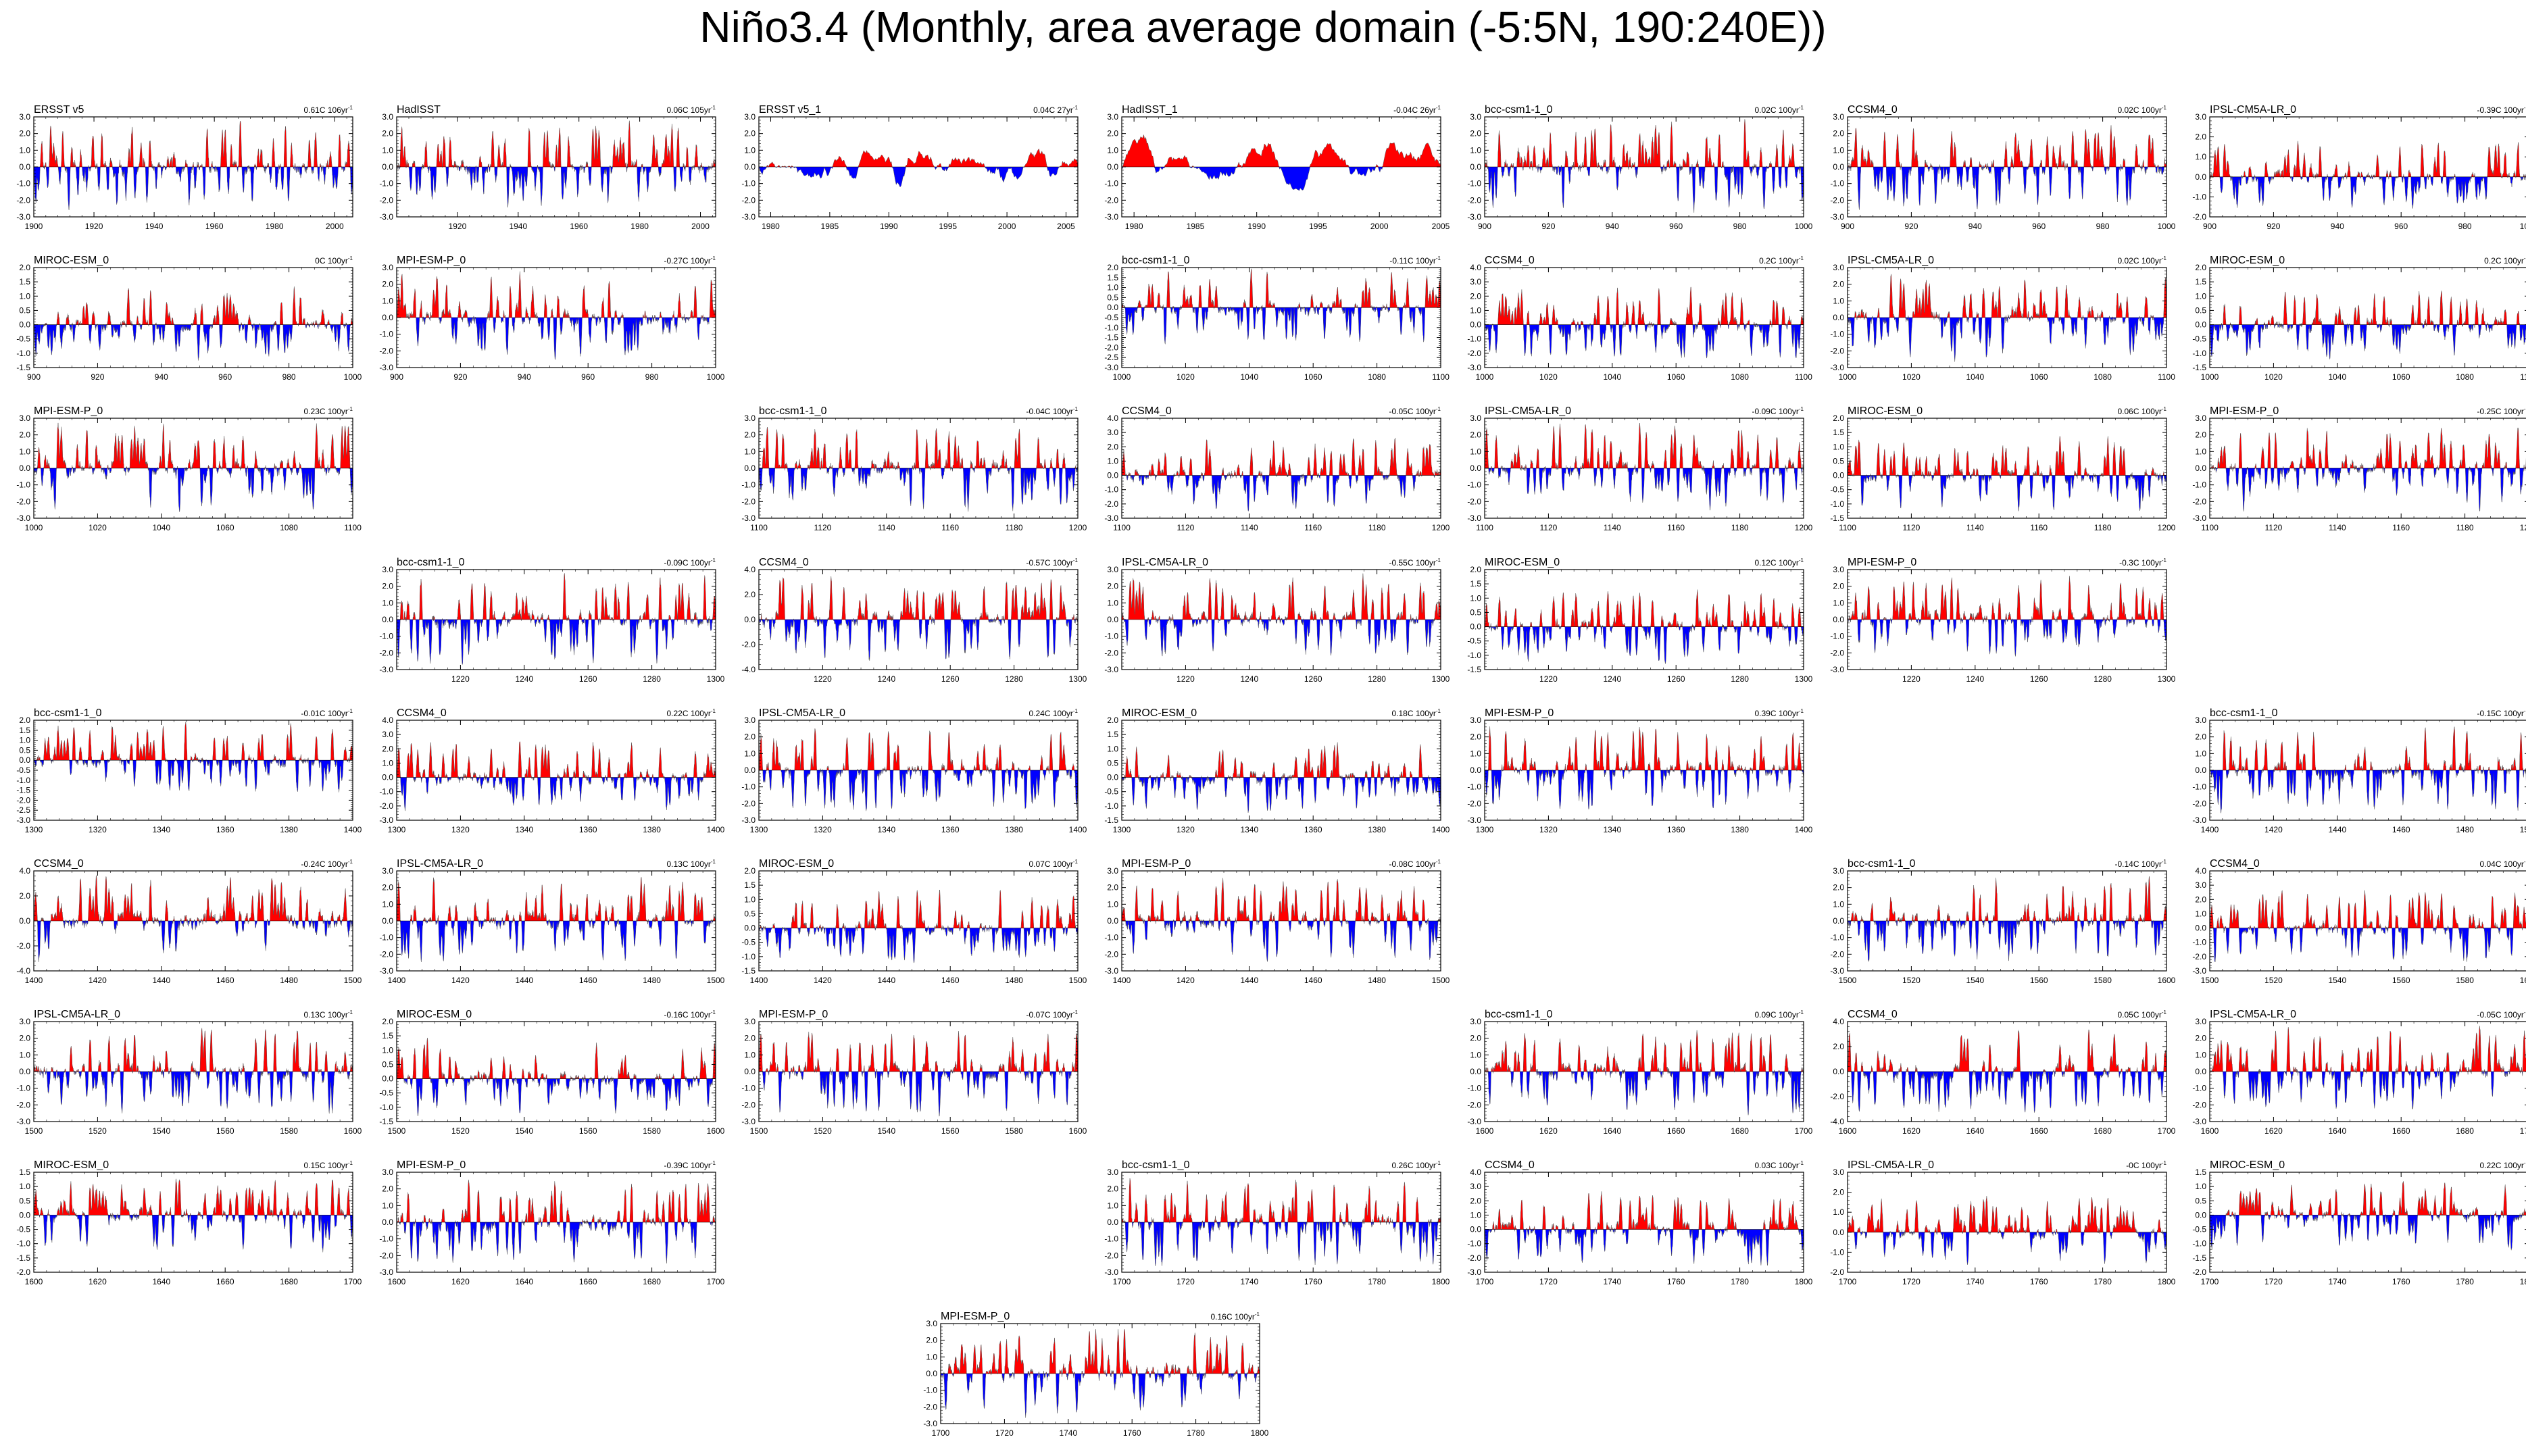 The width and height of the screenshot is (2526, 1456). What do you see at coordinates (1975, 679) in the screenshot?
I see `x-tick-label: 1240` at bounding box center [1975, 679].